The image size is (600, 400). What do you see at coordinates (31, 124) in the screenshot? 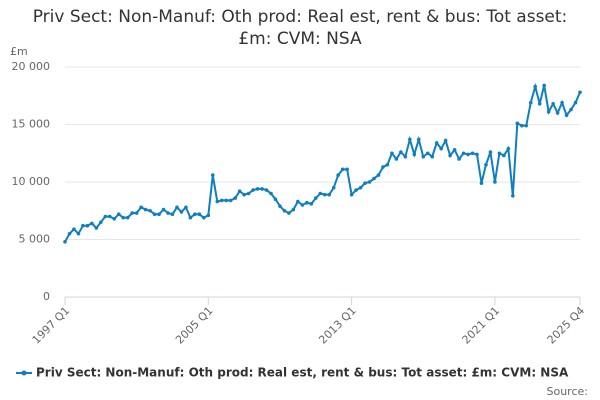
I see `y-tick-label: 15 000` at bounding box center [31, 124].